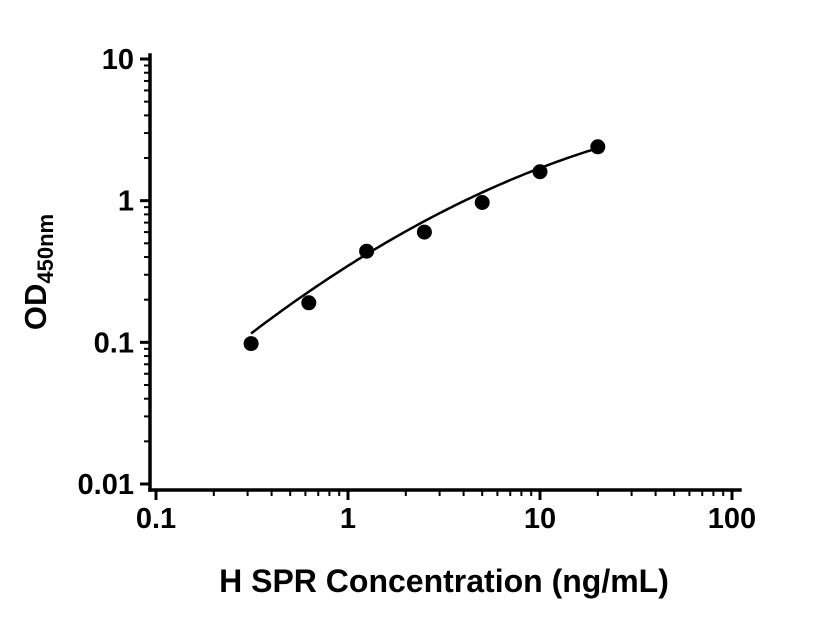  I want to click on x-tick-label: 10, so click(540, 519).